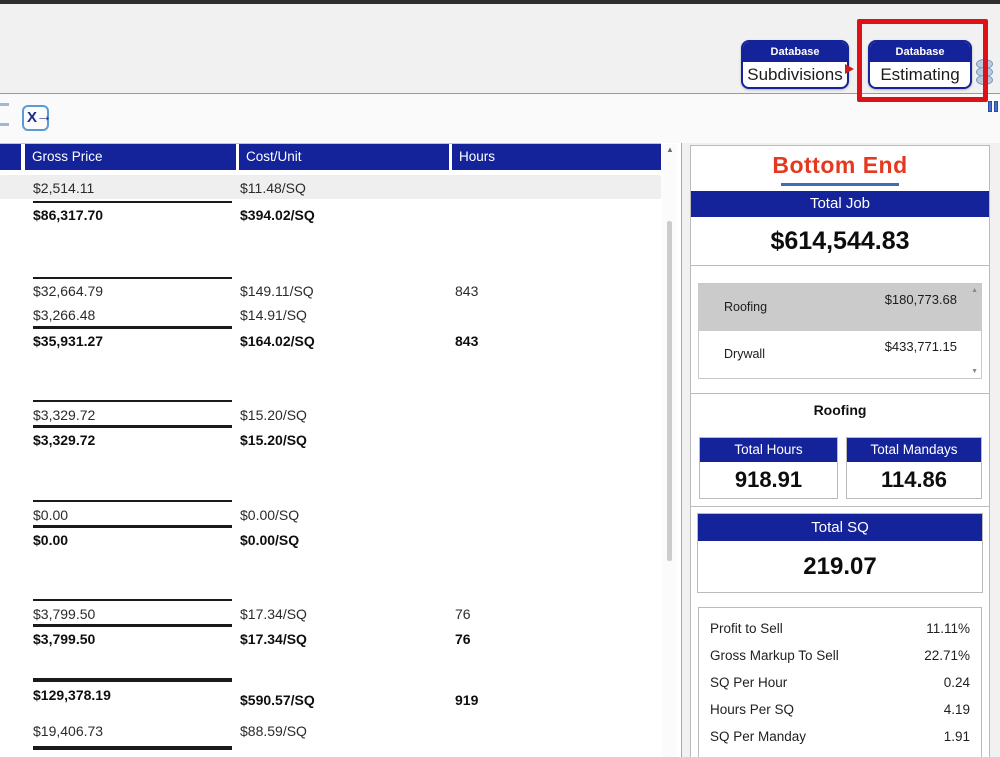 The height and width of the screenshot is (757, 1000). Describe the element at coordinates (51, 540) in the screenshot. I see `gross-price-cell: $0.00` at that location.